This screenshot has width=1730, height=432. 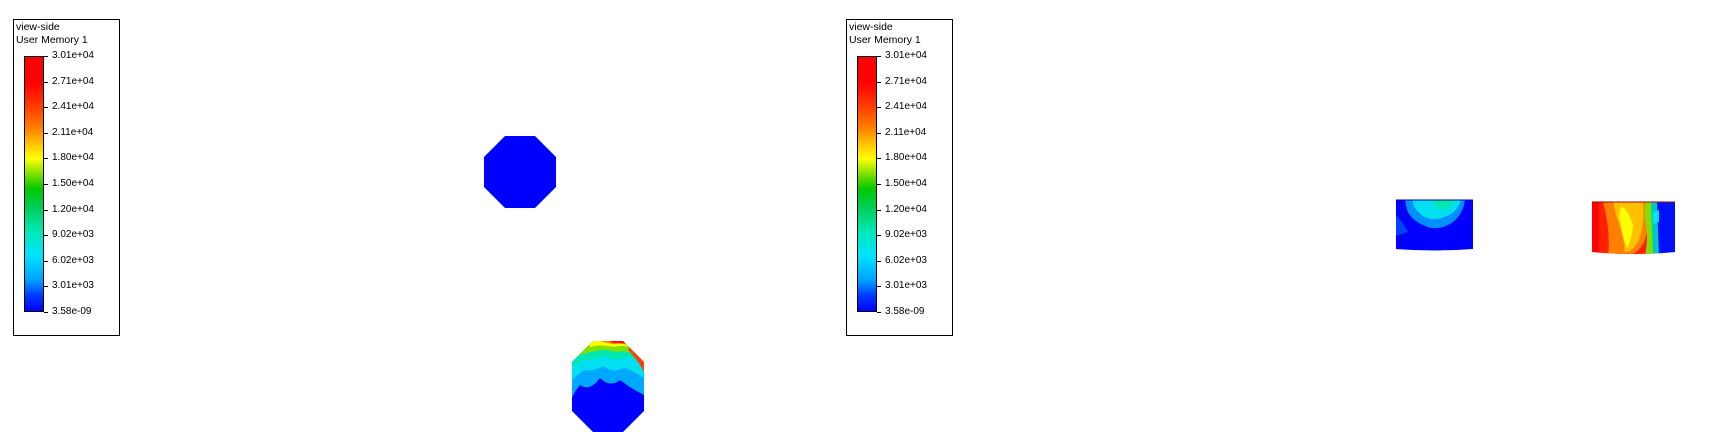 I want to click on octagon-top-section, so click(x=520, y=172).